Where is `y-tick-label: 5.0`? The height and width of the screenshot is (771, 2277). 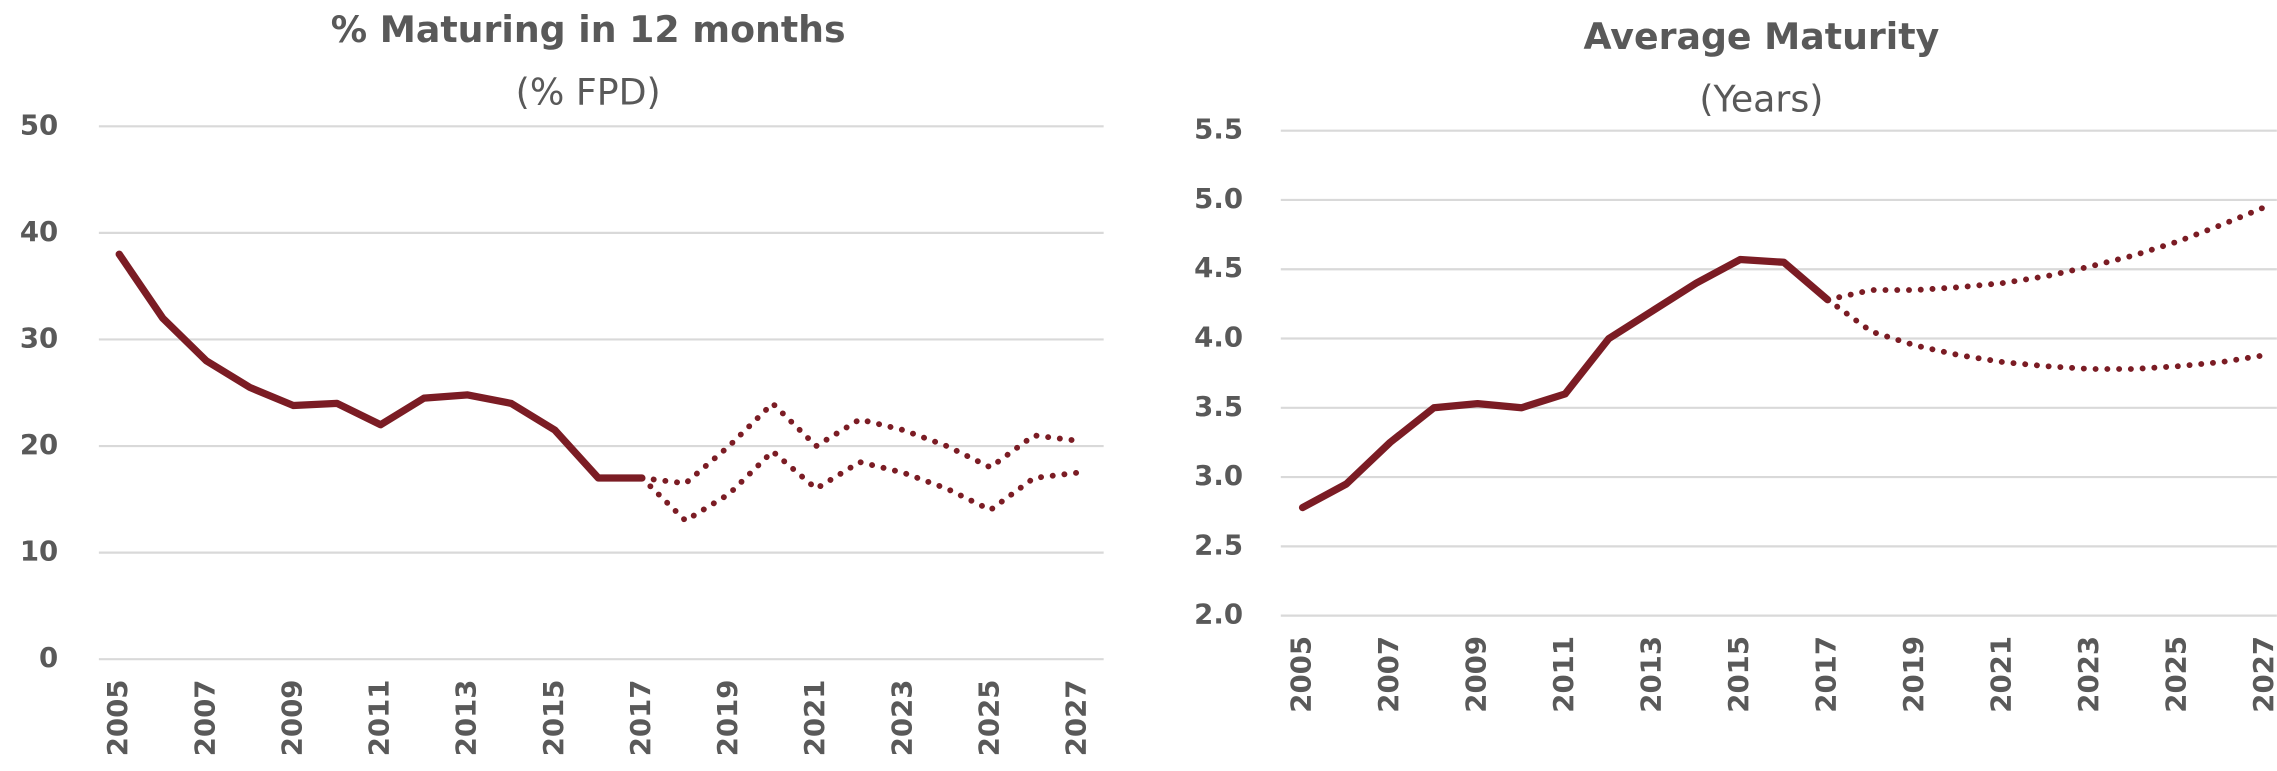
y-tick-label: 5.0 is located at coordinates (1218, 198).